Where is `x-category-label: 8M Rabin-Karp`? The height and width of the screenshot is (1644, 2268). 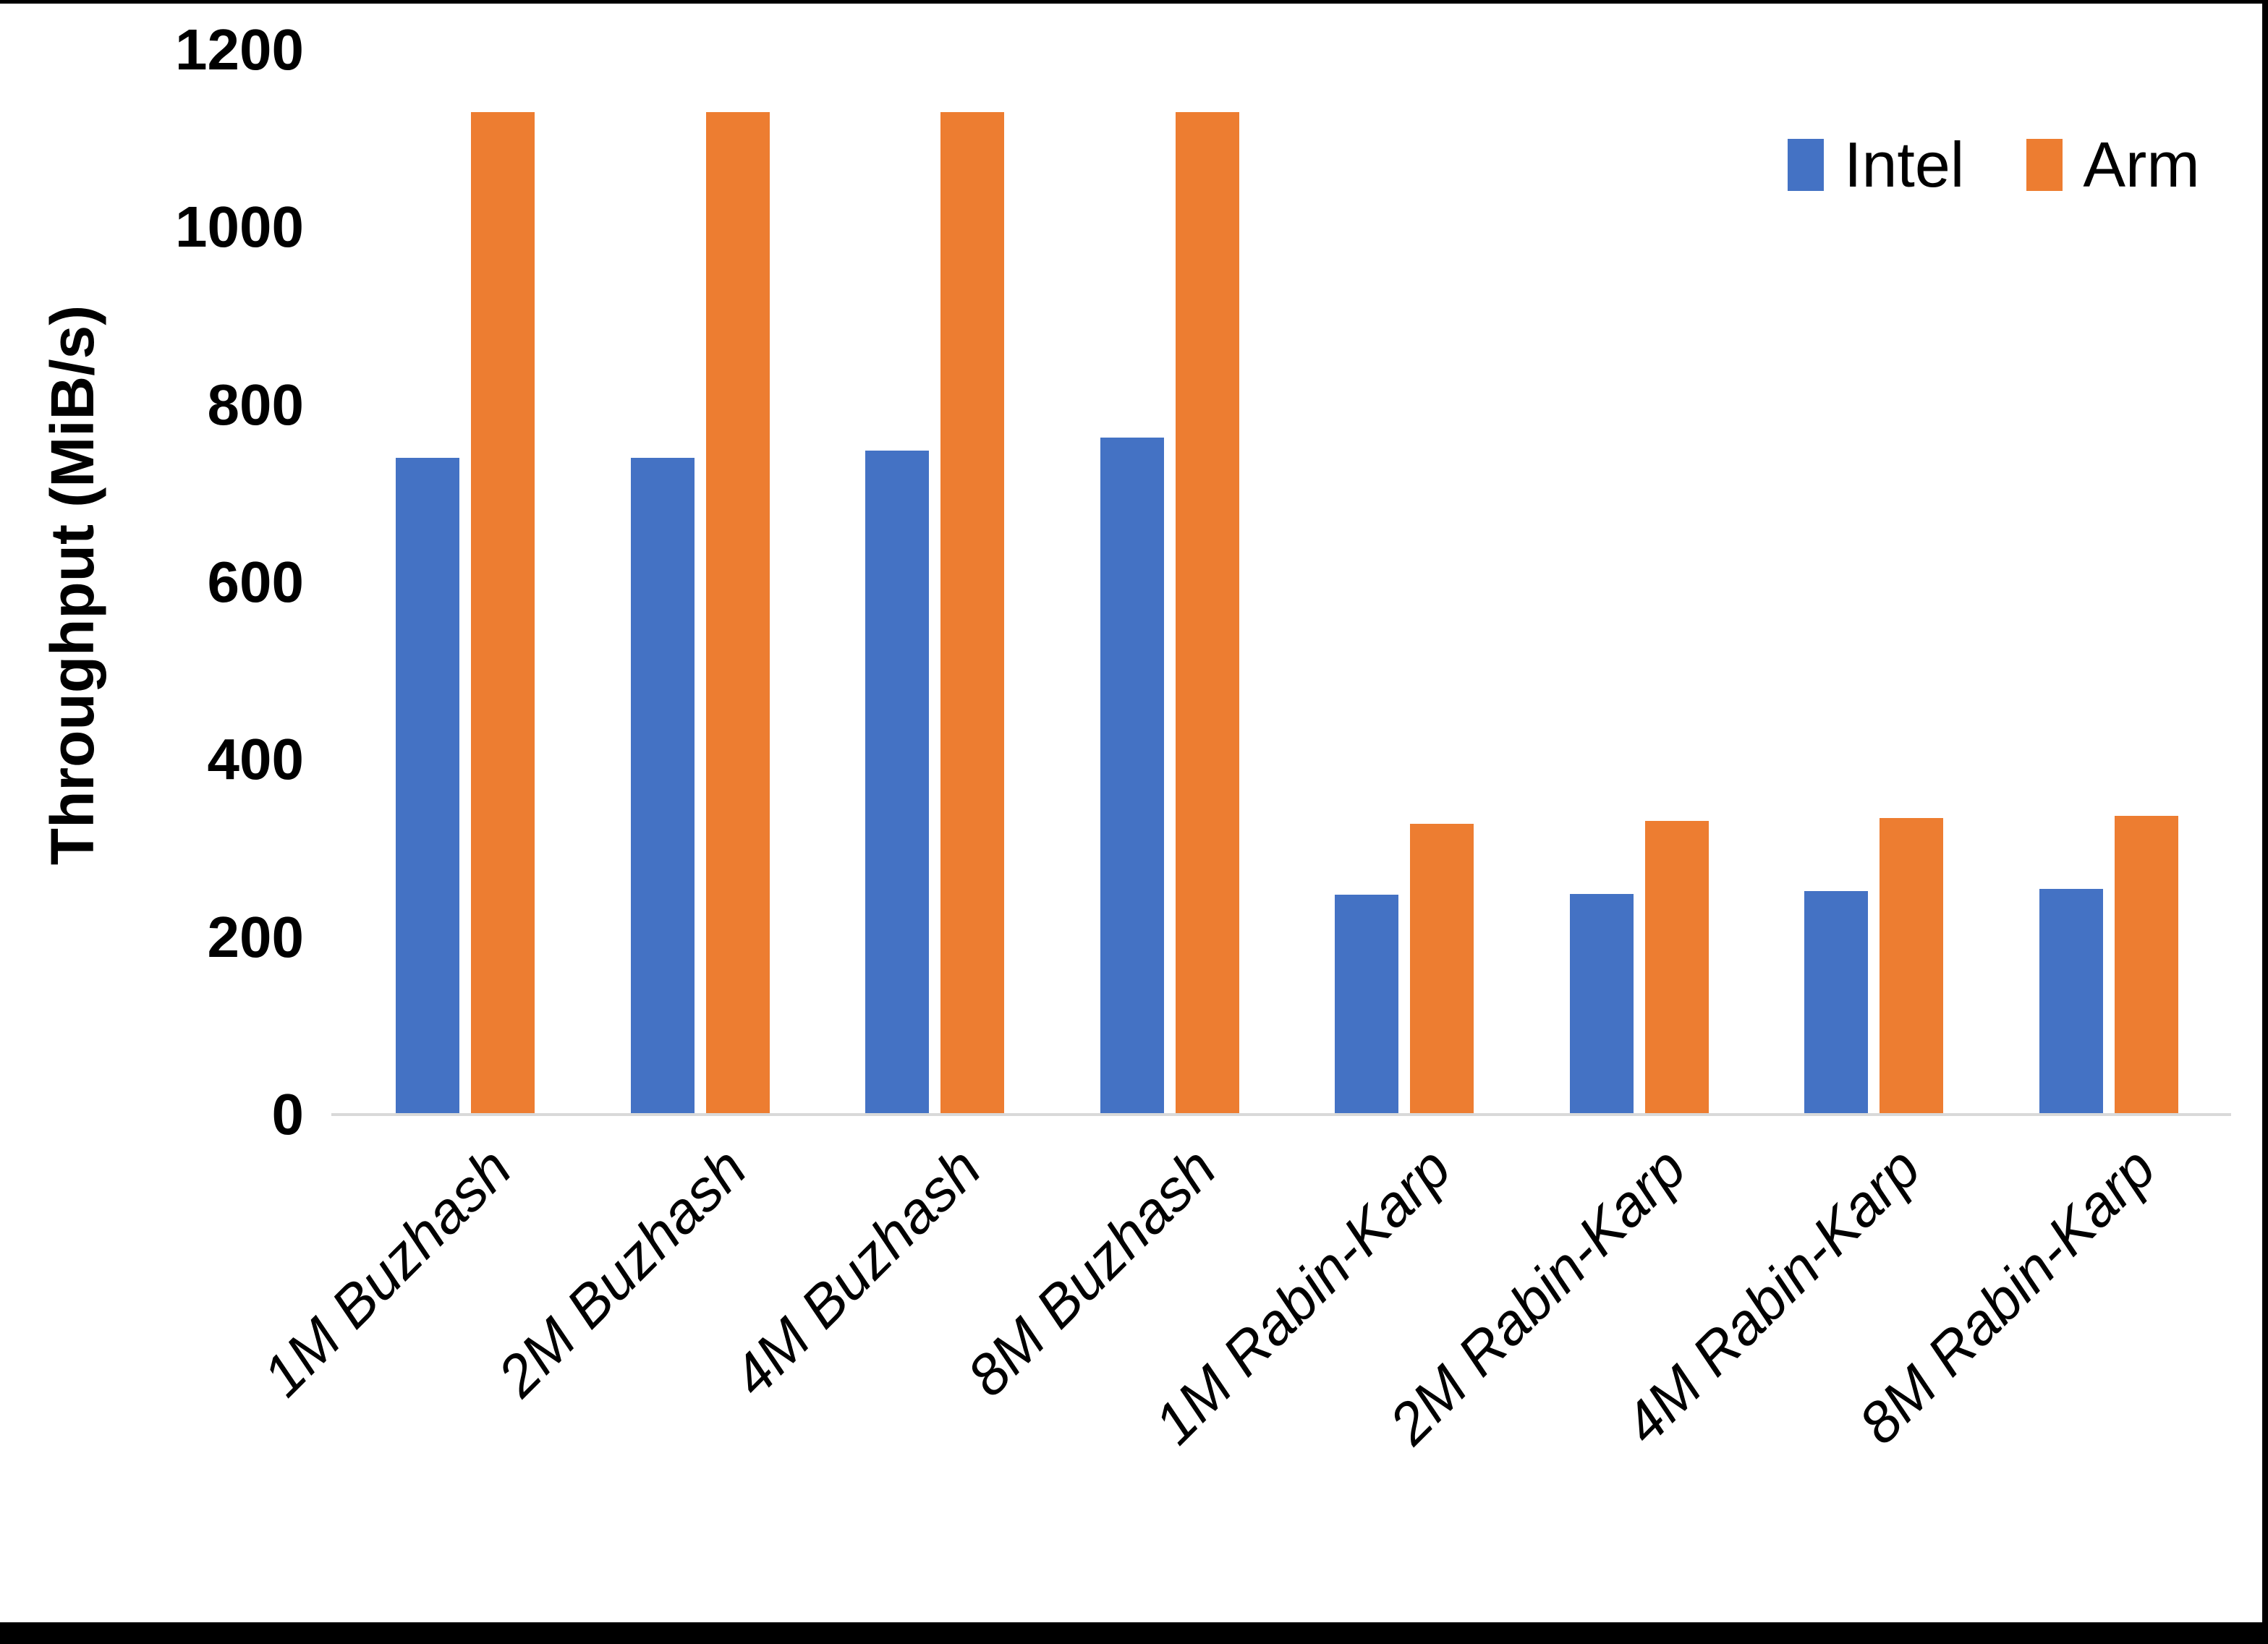
x-category-label: 8M Rabin-Karp is located at coordinates (2006, 1296).